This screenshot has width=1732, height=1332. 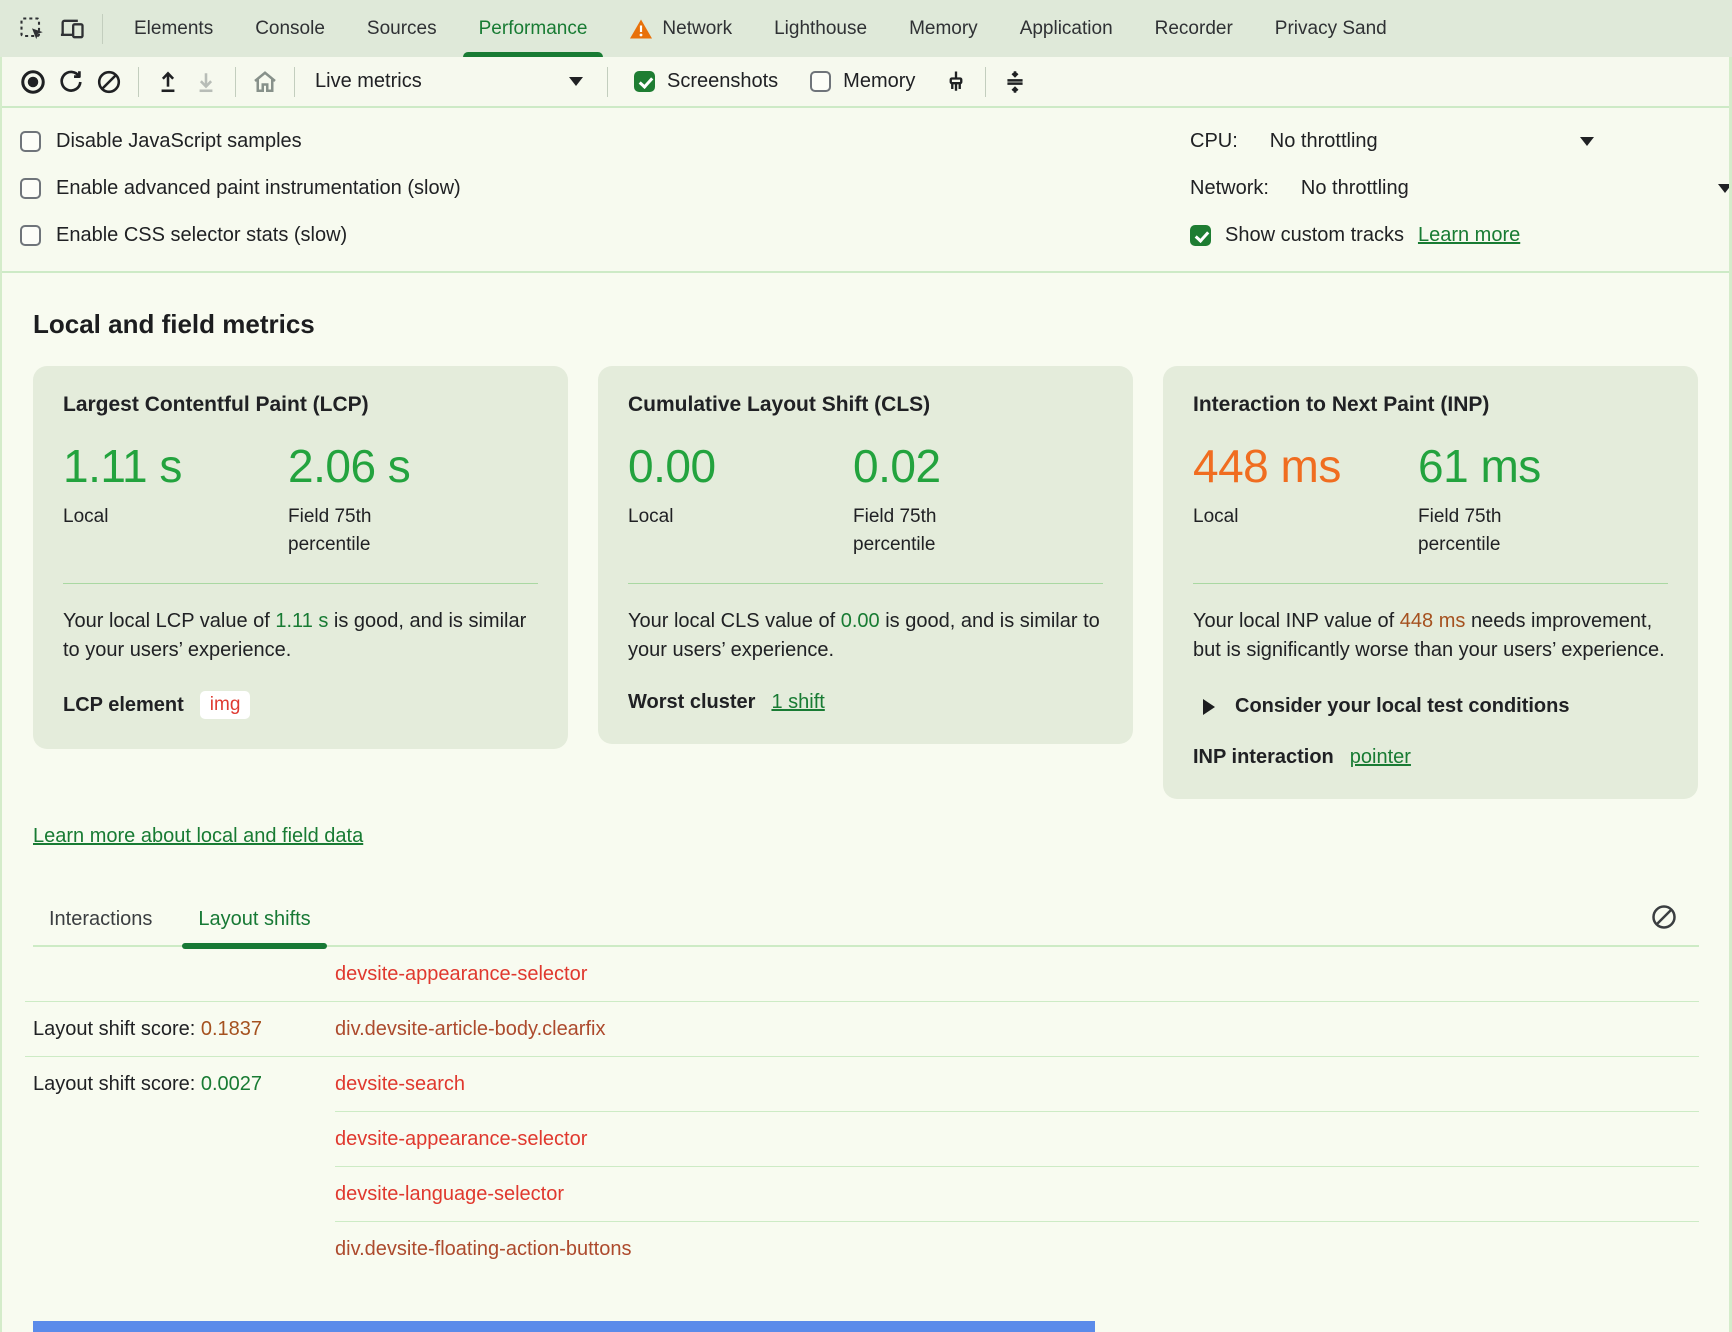 I want to click on selection-highlight-partial, so click(x=564, y=1326).